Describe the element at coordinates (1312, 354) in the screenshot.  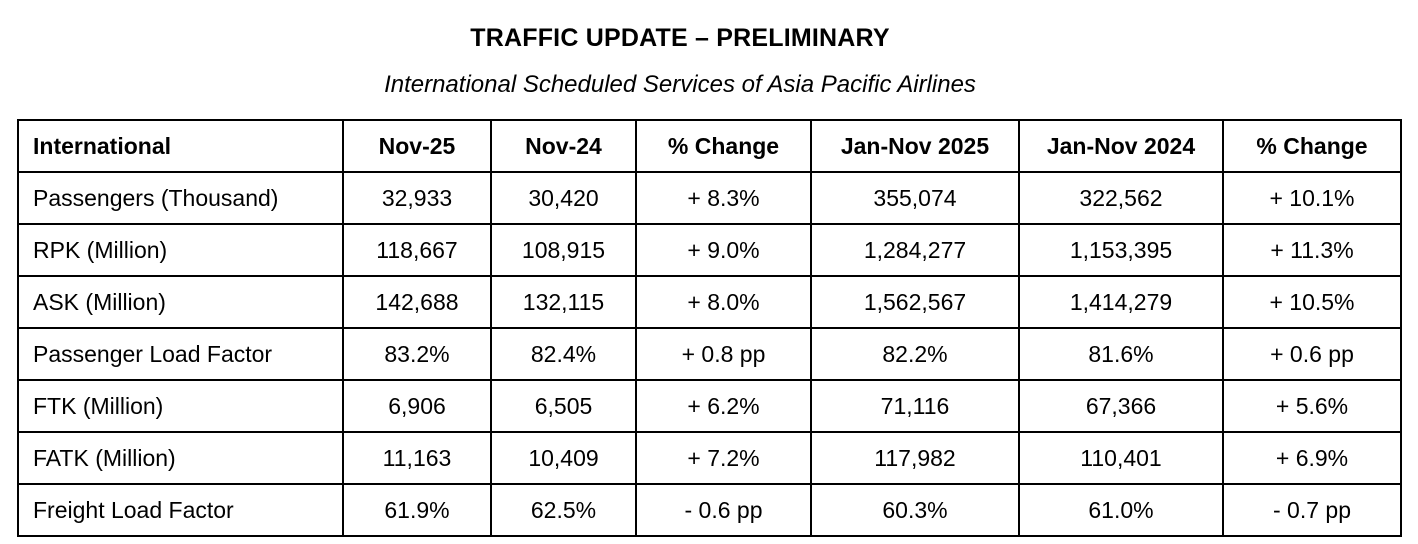
I see `metric-value-cell: + 0.6 pp` at that location.